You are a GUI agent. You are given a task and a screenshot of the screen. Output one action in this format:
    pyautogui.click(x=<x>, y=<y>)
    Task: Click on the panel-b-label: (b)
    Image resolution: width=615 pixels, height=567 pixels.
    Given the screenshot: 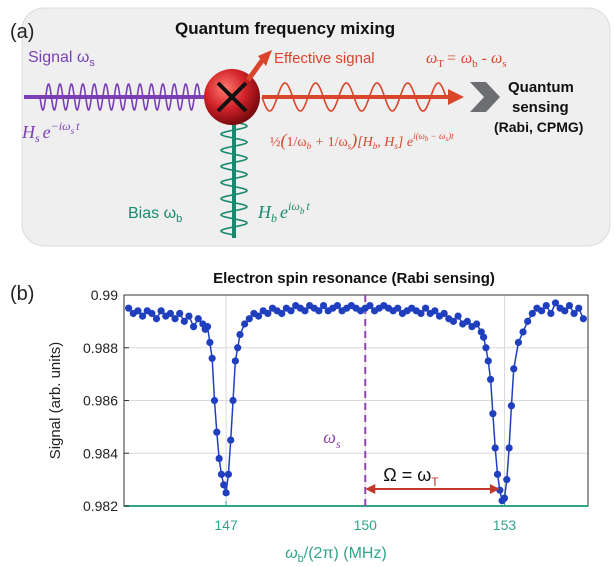 What is the action you would take?
    pyautogui.click(x=22, y=294)
    